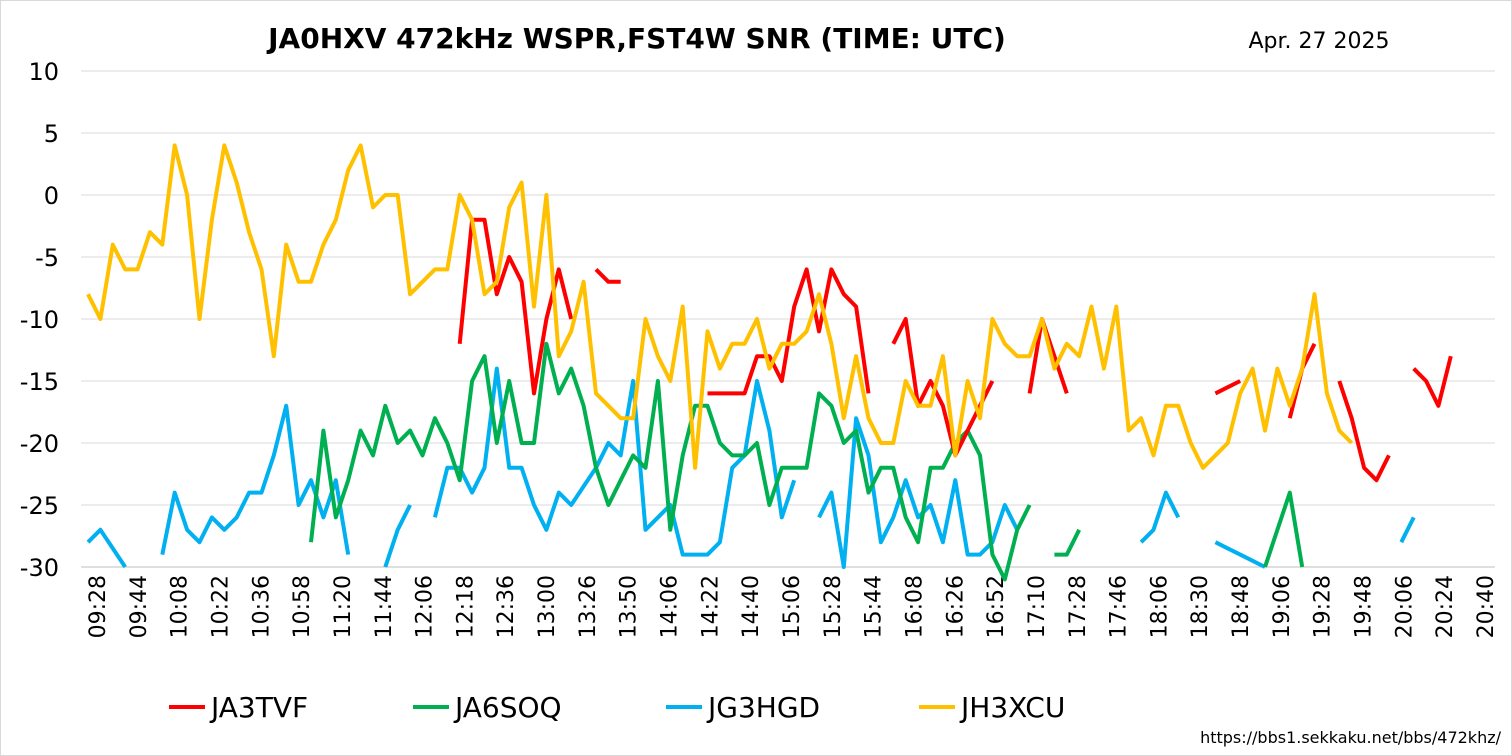  What do you see at coordinates (1282, 606) in the screenshot?
I see `x-tick-label: 19:06` at bounding box center [1282, 606].